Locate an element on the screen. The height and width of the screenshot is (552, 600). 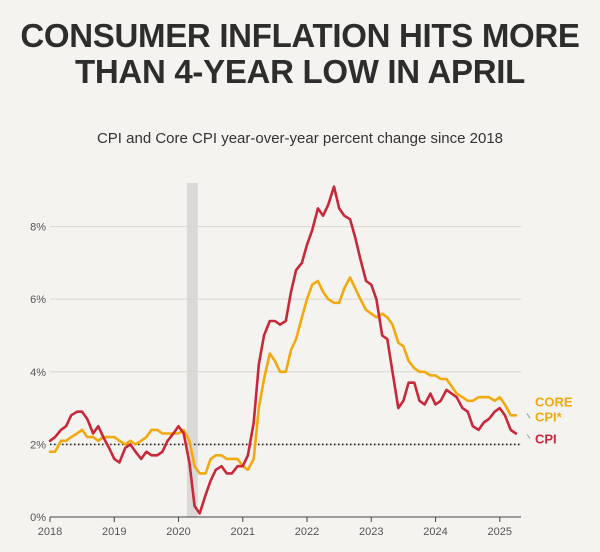
y-tick-label: 8% is located at coordinates (38, 228).